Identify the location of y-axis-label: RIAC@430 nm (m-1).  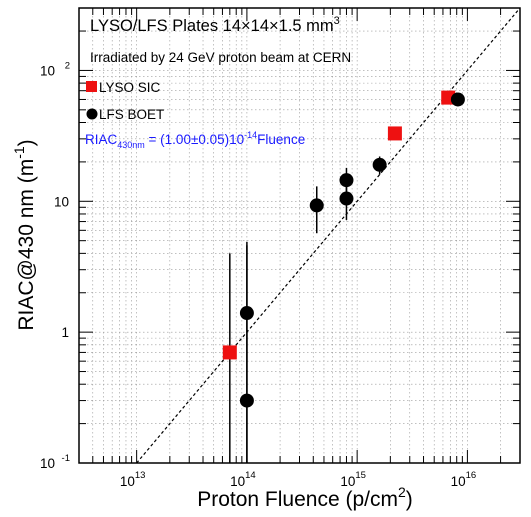
(24, 234).